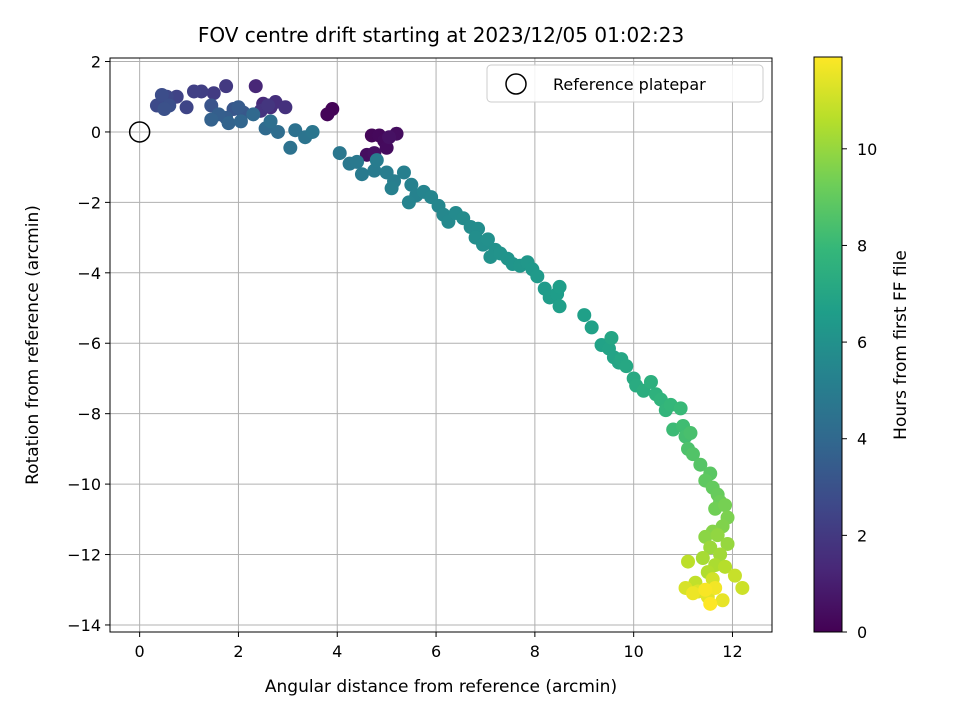 Image resolution: width=960 pixels, height=720 pixels. I want to click on x-tick-label: 2, so click(238, 651).